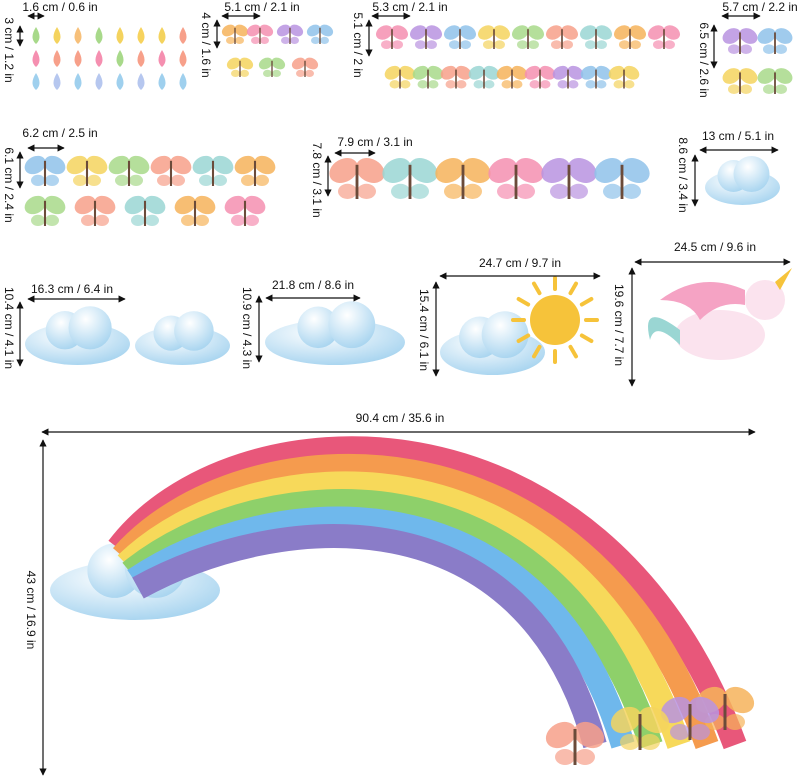 This screenshot has height=778, width=800. I want to click on sun-ray, so click(573, 288).